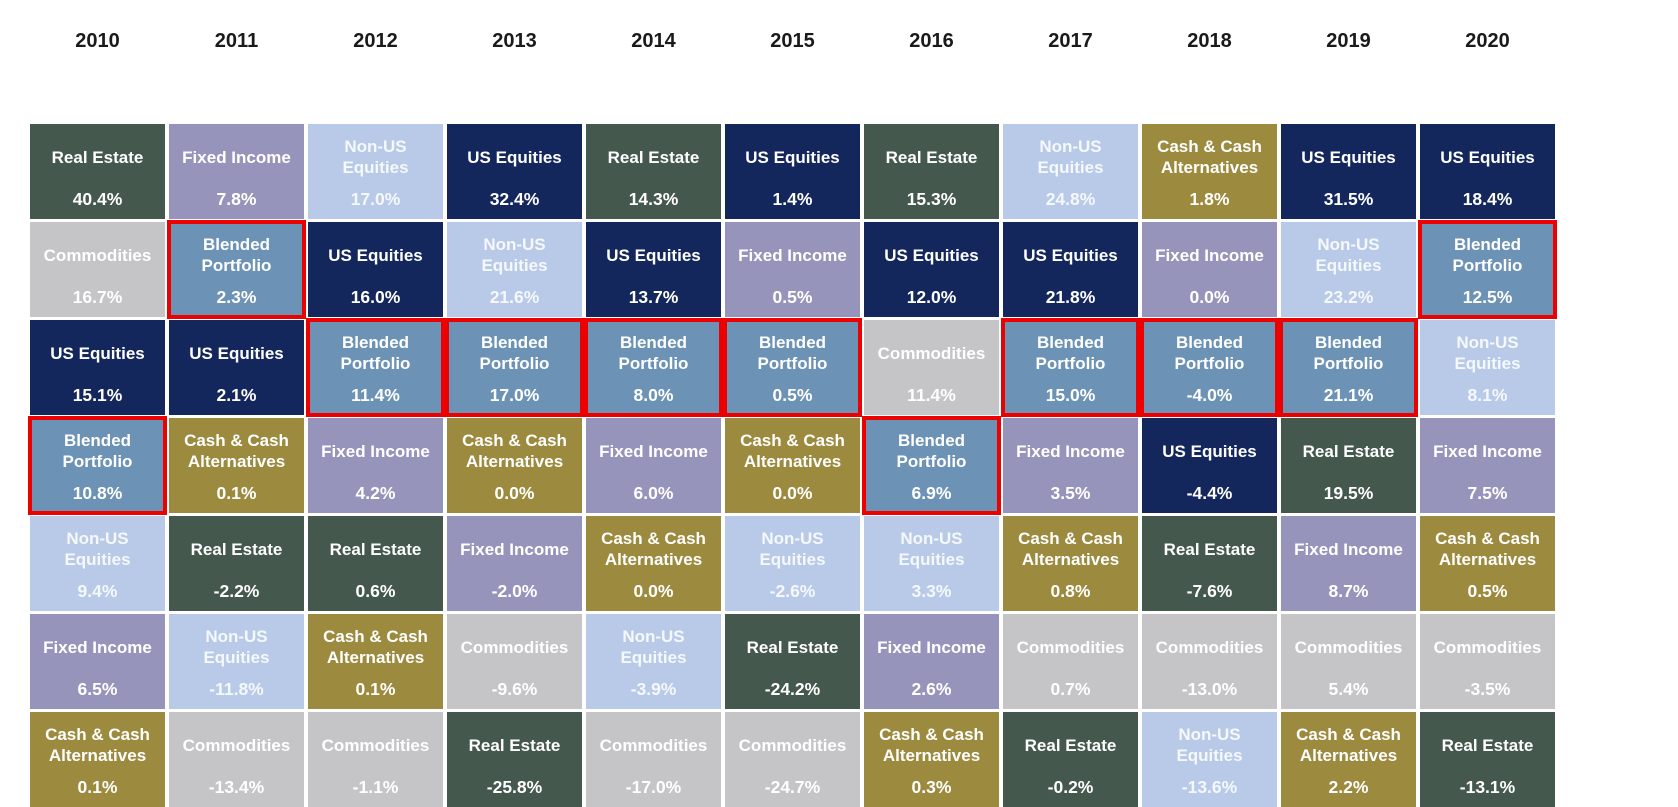 The image size is (1678, 807). I want to click on asset-cell: Blended Portfolio 8.0%, so click(653, 367).